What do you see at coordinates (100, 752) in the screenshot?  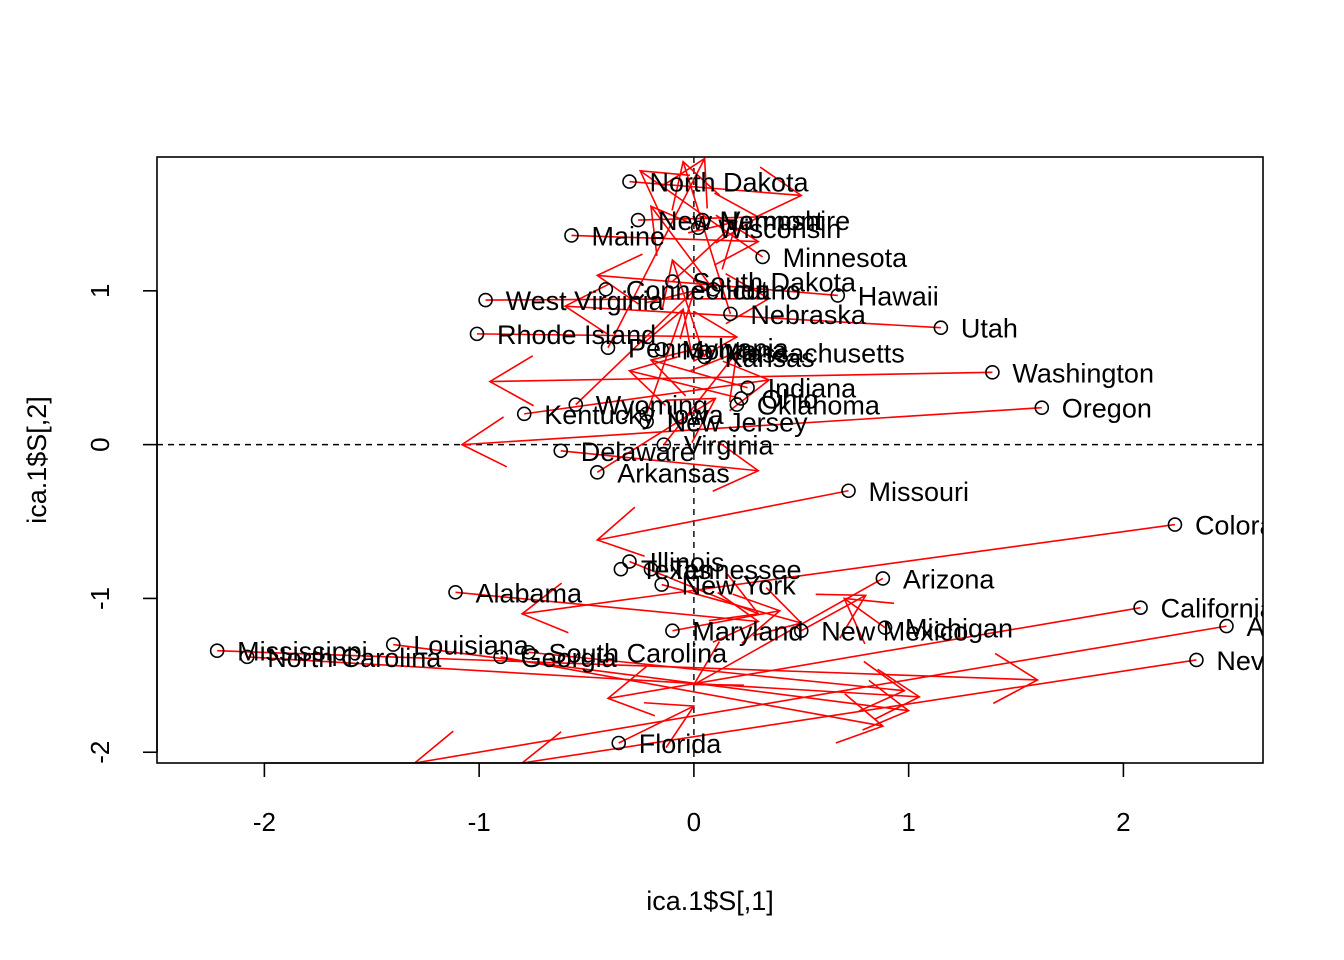 I see `y-tick-label: -2` at bounding box center [100, 752].